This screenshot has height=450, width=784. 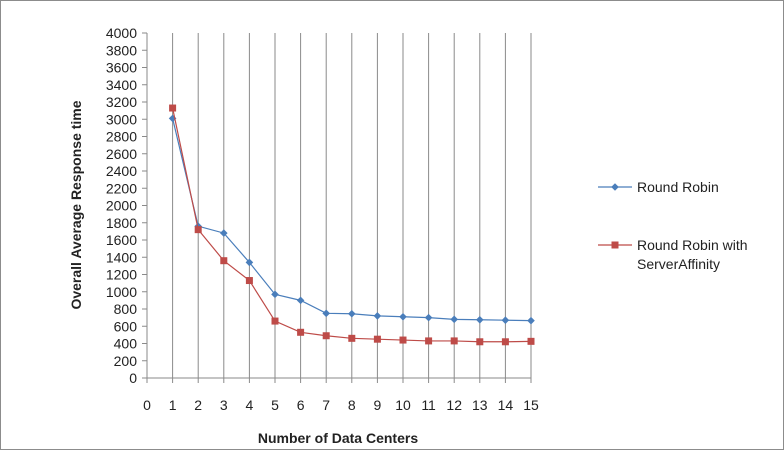 What do you see at coordinates (121, 275) in the screenshot?
I see `y-tick-label: 1200` at bounding box center [121, 275].